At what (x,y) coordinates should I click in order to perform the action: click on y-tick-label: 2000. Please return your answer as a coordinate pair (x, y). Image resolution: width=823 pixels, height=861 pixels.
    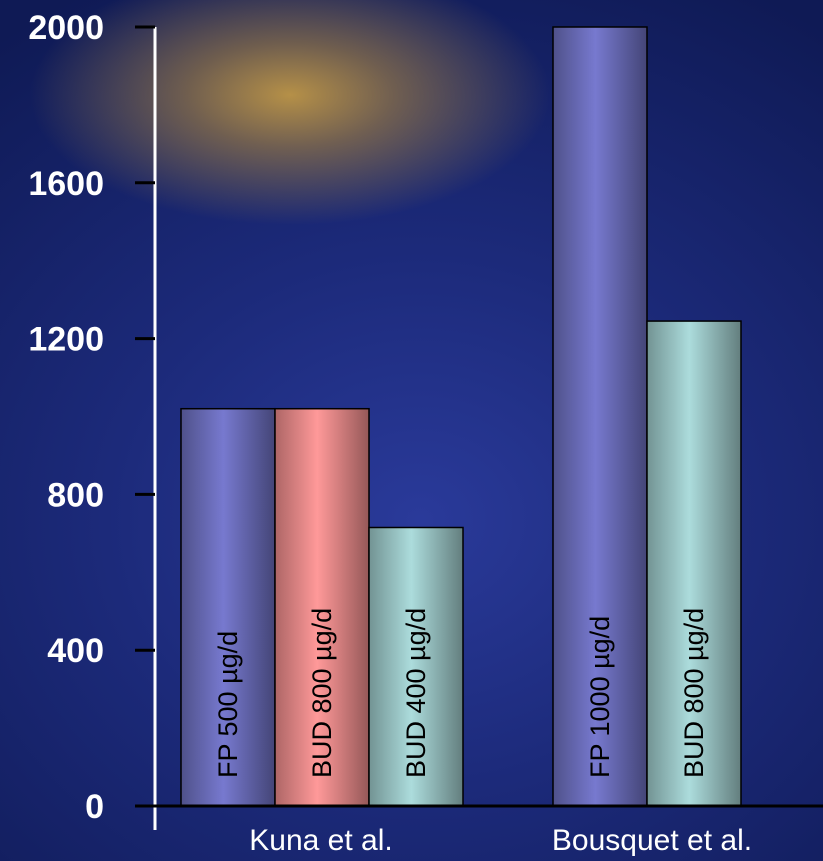
    Looking at the image, I should click on (66, 28).